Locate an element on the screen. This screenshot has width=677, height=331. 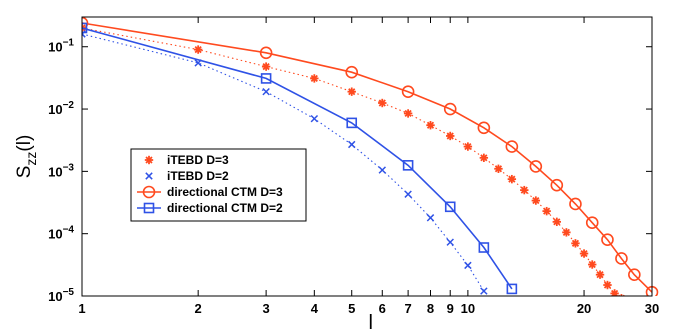
x-tick-label: 6 is located at coordinates (382, 308).